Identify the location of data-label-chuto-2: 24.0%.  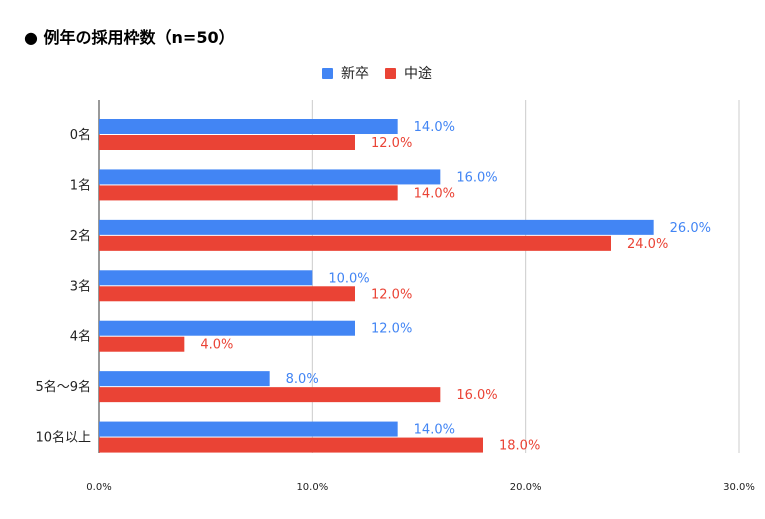
(647, 244).